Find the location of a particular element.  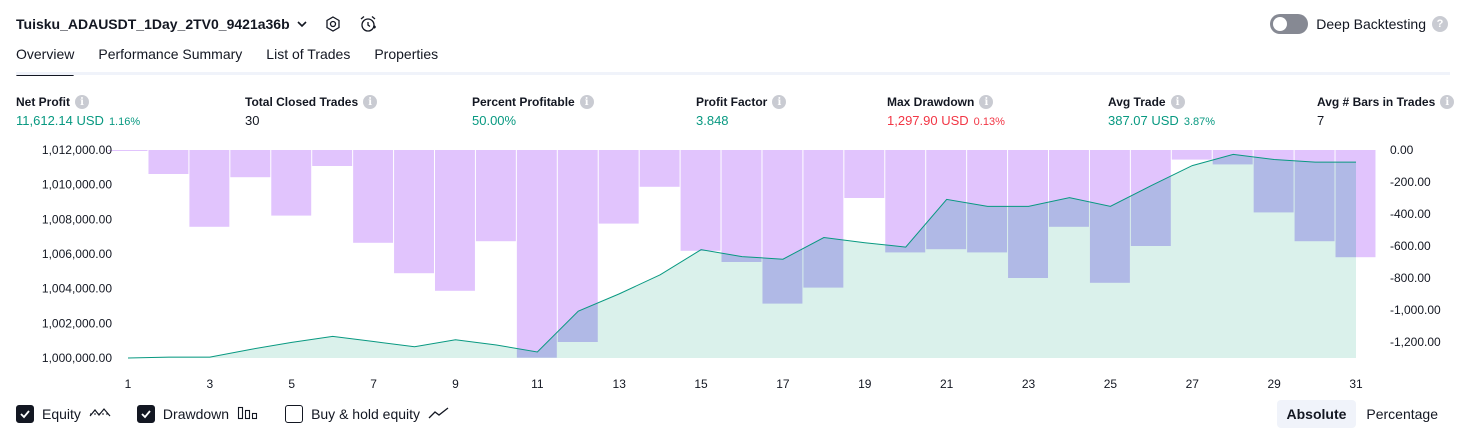

x-axis-tick: 31 is located at coordinates (1356, 384).